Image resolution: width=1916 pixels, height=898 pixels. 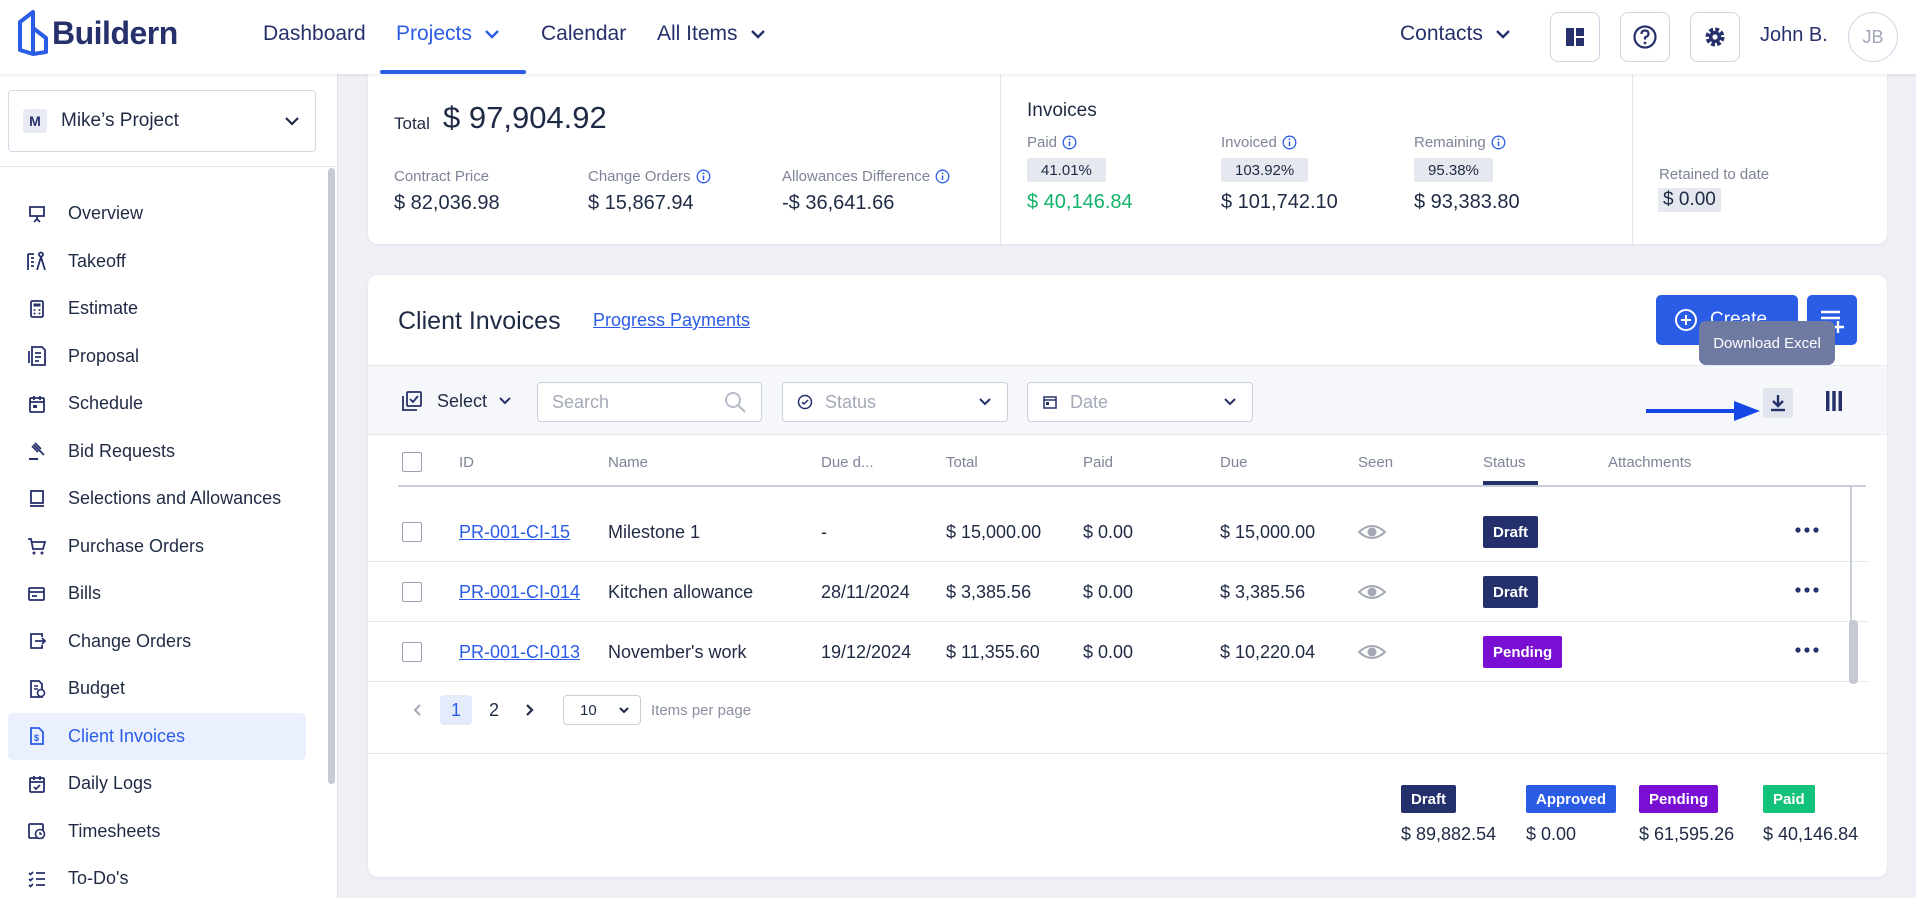 What do you see at coordinates (1715, 37) in the screenshot?
I see `settings-button` at bounding box center [1715, 37].